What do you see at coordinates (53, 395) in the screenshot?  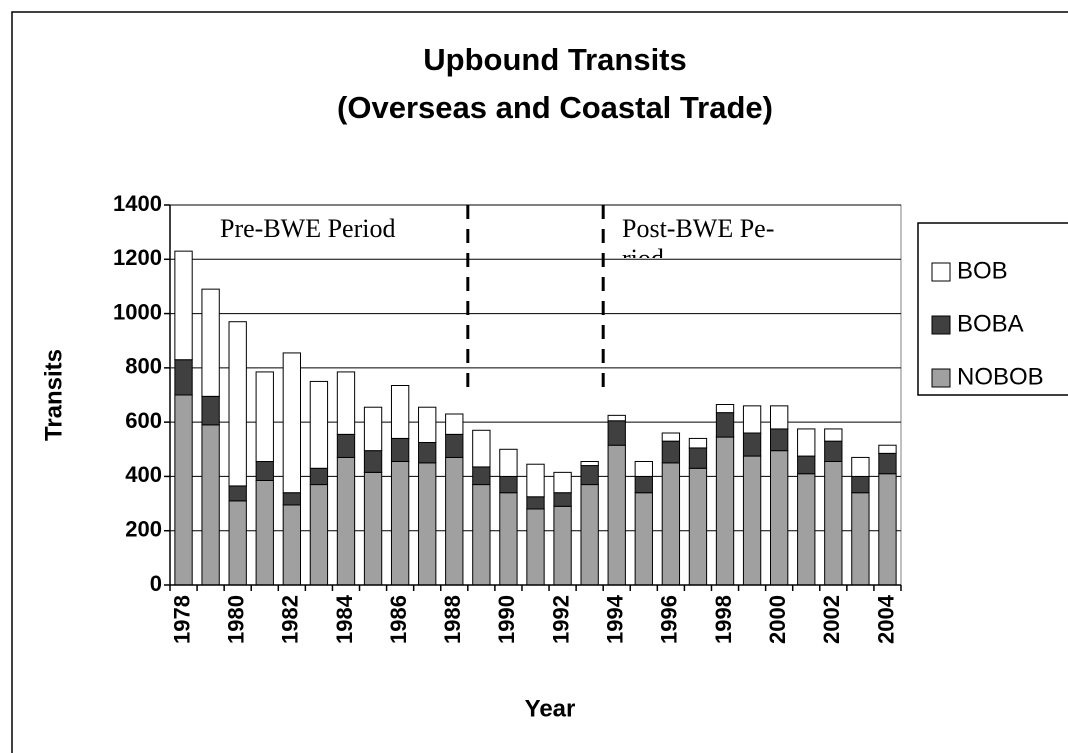 I see `y-axis-label: Transits` at bounding box center [53, 395].